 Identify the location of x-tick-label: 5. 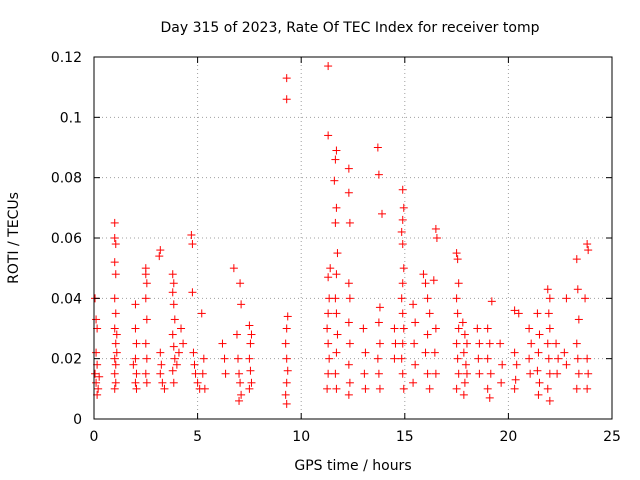
(197, 437).